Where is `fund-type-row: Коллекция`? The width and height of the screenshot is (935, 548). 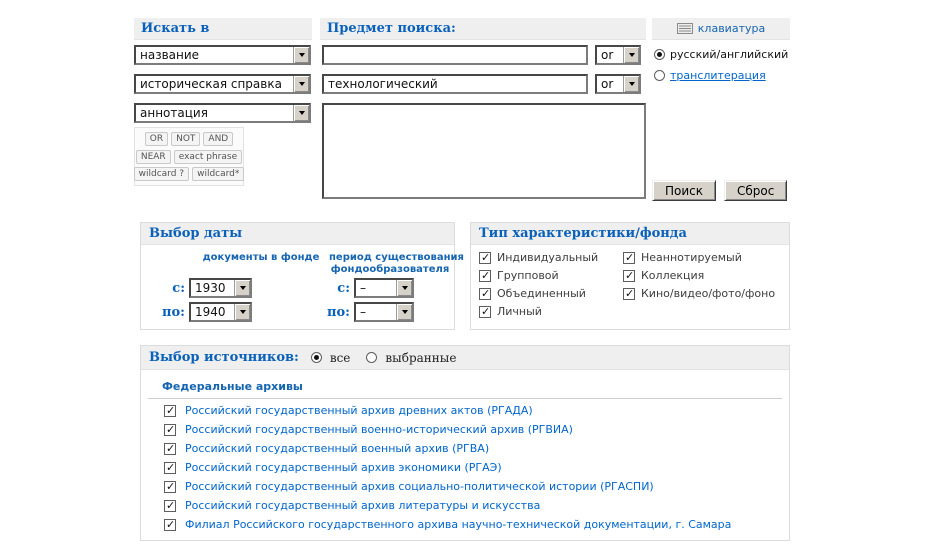
fund-type-row: Коллекция is located at coordinates (699, 275).